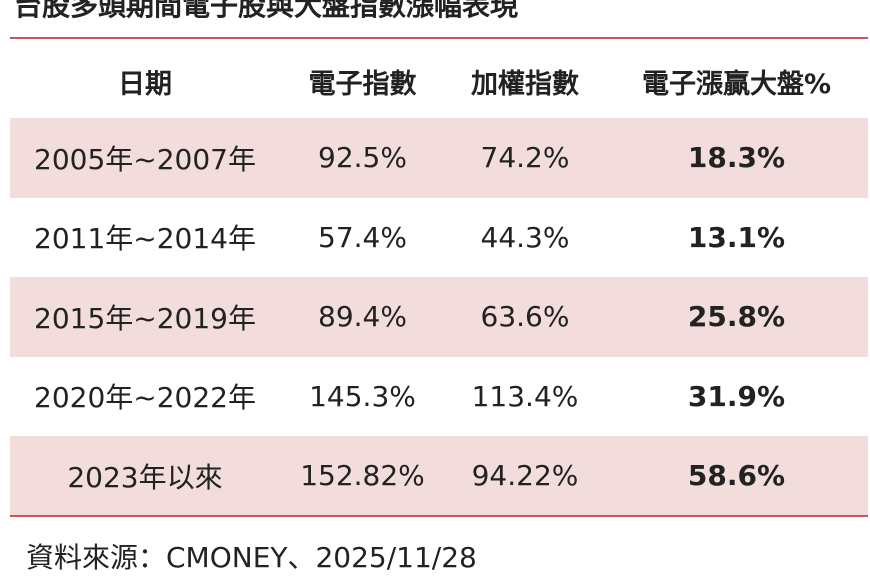 The image size is (870, 576). I want to click on table-row: 2011年~2014年 57.4% 44.3% 13.1%, so click(439, 238).